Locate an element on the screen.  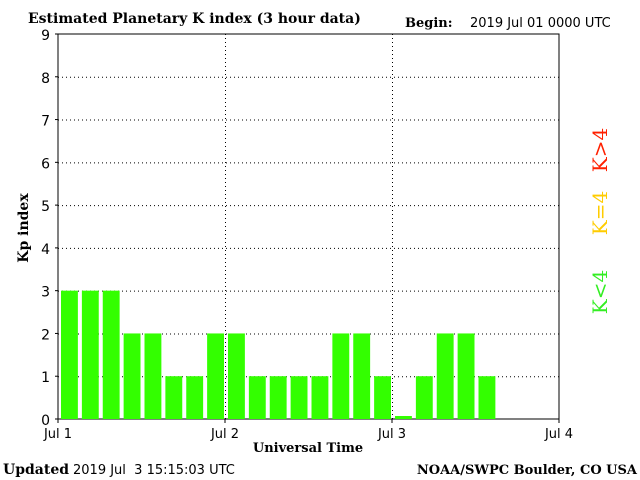
x-axis-ticks: Jul 1 Jul 2 Jul 3 Jul 4 is located at coordinates (308, 430).